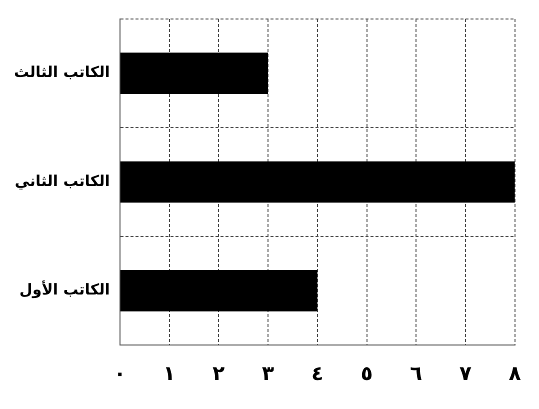 The height and width of the screenshot is (409, 539). I want to click on x-tick-label: ١, so click(169, 373).